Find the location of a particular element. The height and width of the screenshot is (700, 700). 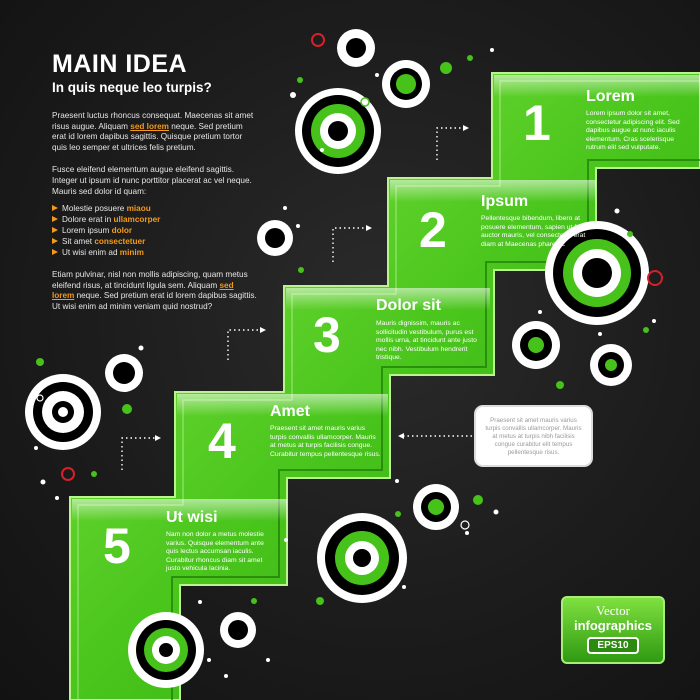

step-3-number: 3 is located at coordinates (327, 335).